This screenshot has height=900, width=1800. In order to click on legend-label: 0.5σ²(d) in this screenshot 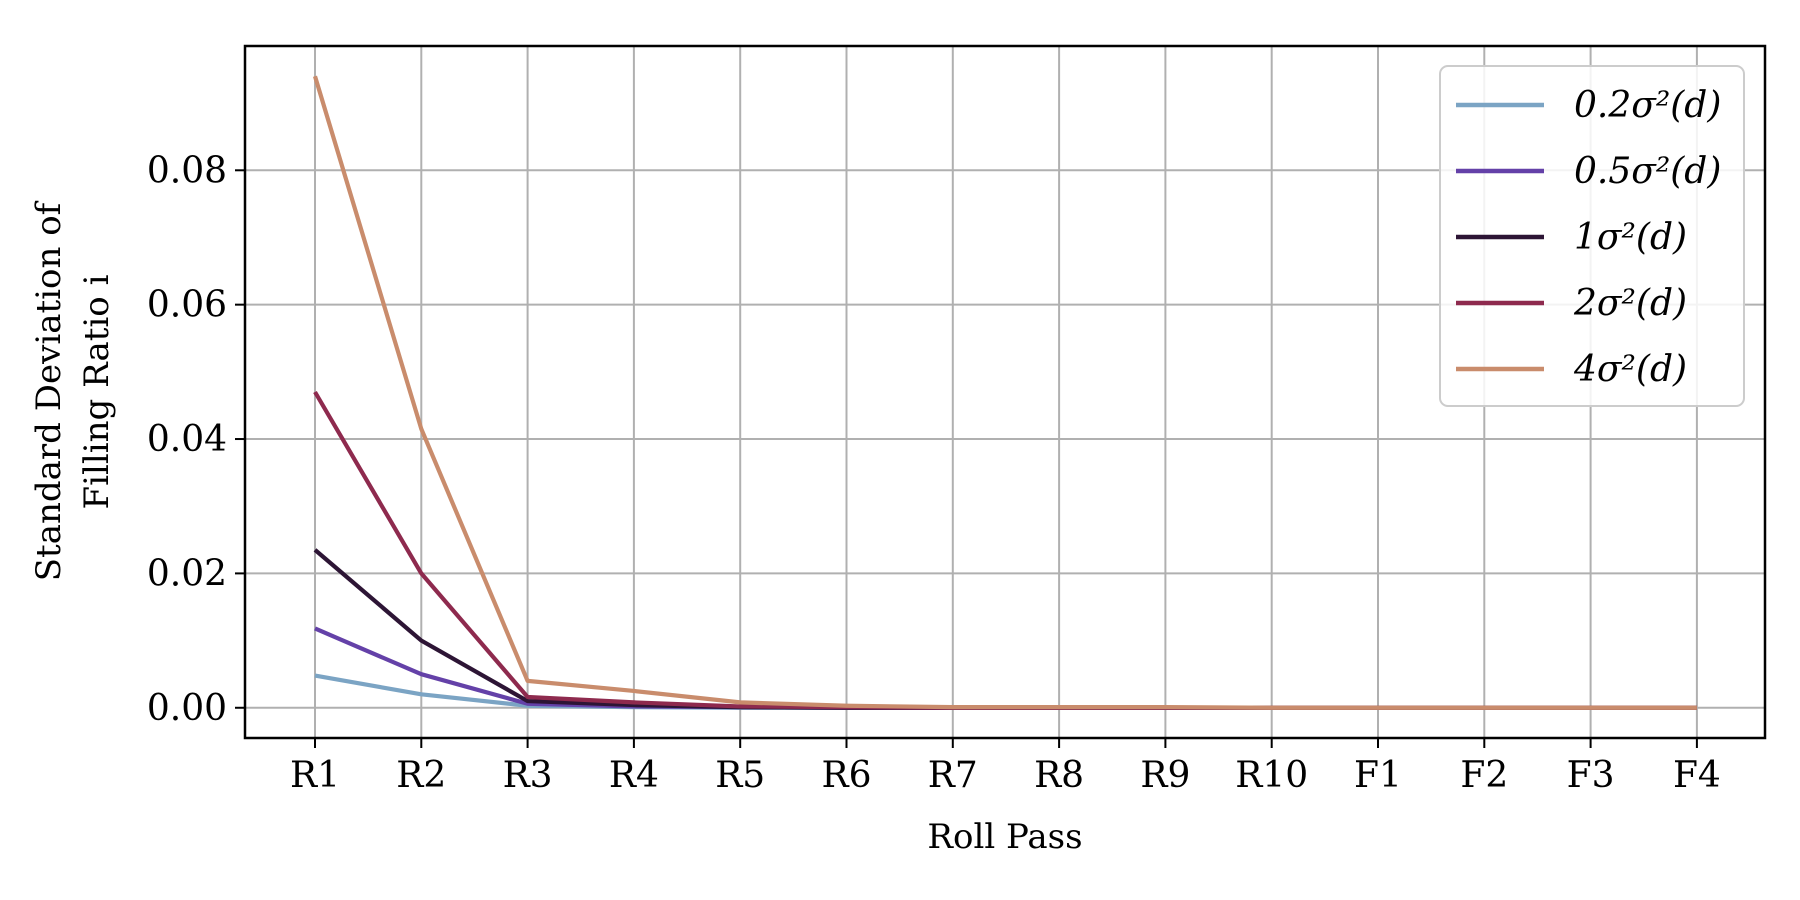, I will do `click(1647, 171)`.